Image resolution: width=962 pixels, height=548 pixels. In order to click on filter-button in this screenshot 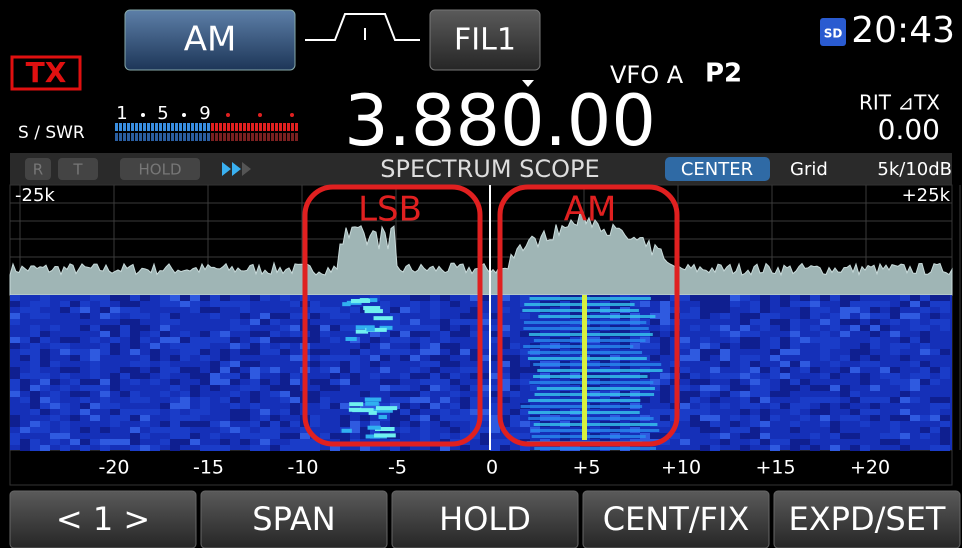, I will do `click(485, 40)`.